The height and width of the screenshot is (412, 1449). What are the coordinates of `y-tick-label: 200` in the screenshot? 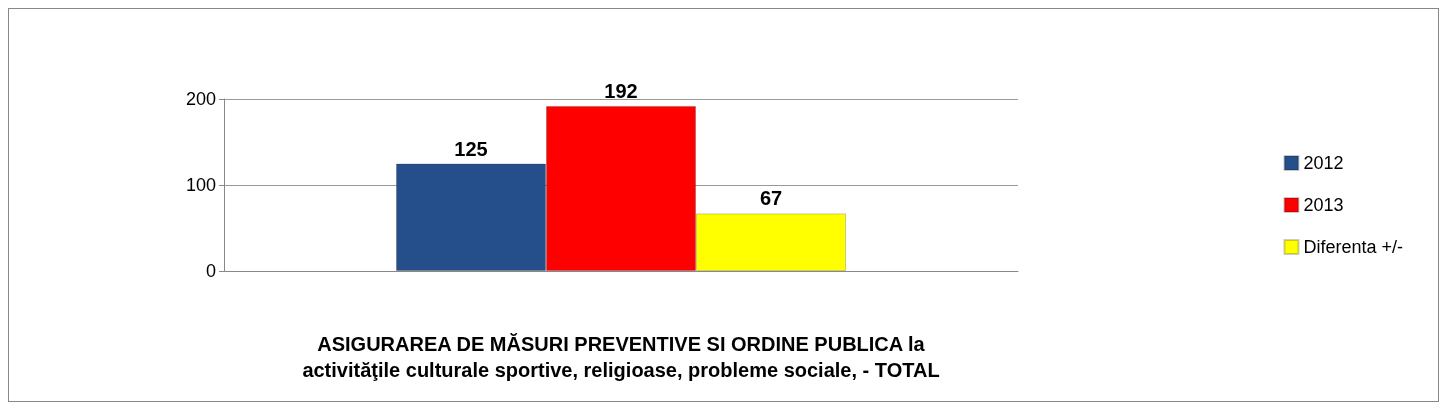 It's located at (200, 99).